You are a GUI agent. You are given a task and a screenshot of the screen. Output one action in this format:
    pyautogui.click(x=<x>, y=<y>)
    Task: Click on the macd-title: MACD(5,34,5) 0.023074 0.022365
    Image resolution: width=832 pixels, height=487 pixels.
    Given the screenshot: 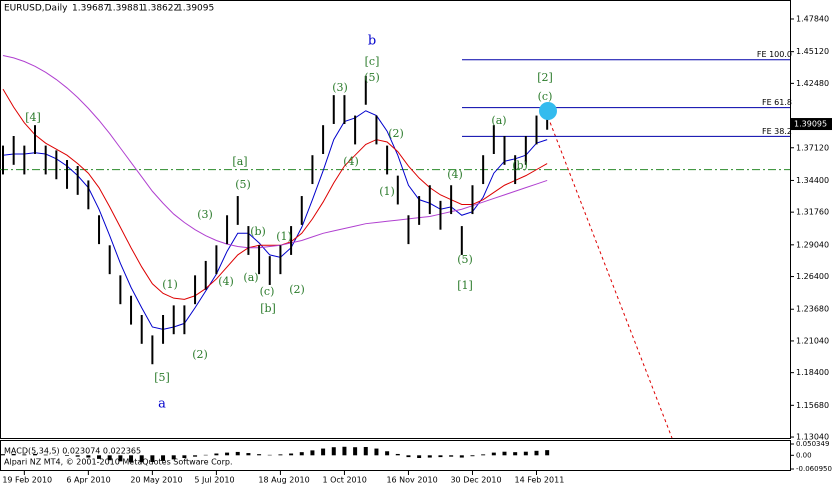 What is the action you would take?
    pyautogui.click(x=72, y=451)
    